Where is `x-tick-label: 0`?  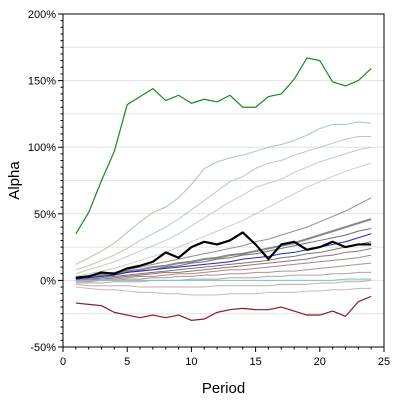 x-tick-label: 0 is located at coordinates (63, 362).